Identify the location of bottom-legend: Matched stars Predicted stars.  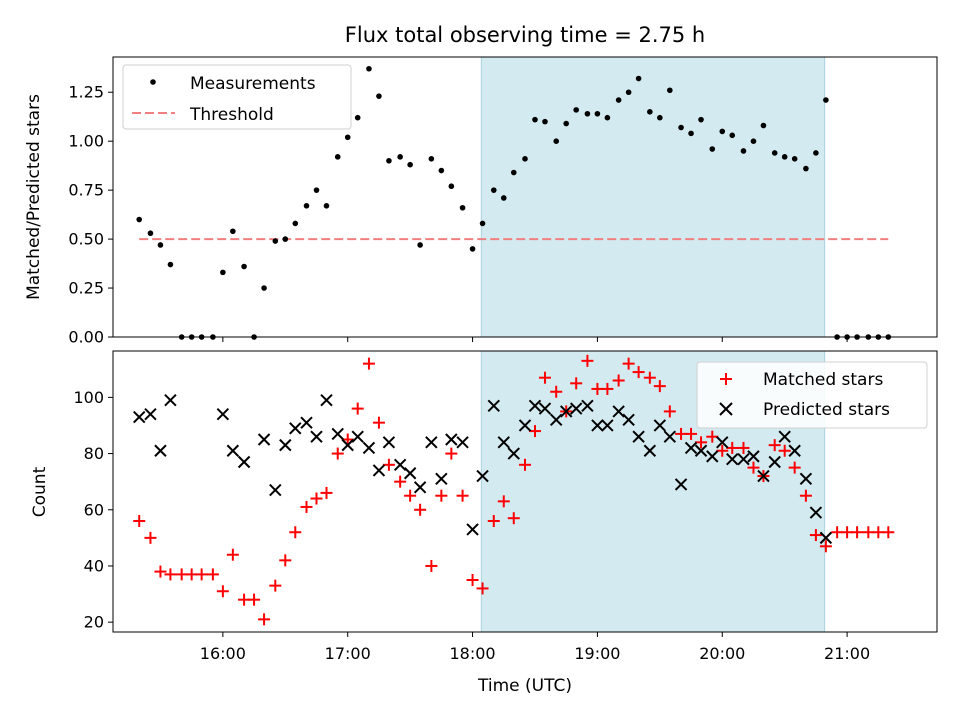
(812, 395).